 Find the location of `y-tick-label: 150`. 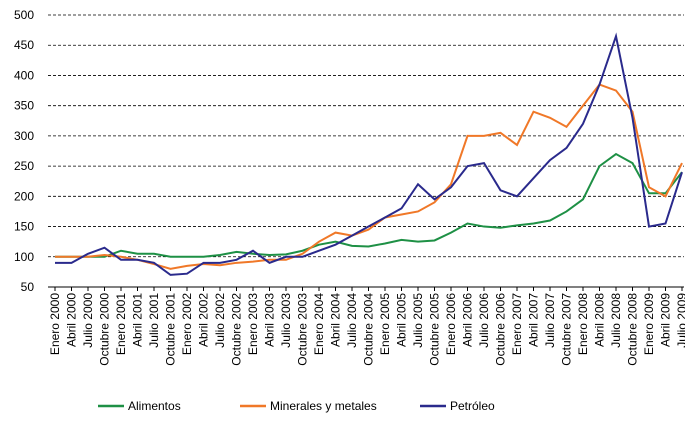

y-tick-label: 150 is located at coordinates (24, 227).